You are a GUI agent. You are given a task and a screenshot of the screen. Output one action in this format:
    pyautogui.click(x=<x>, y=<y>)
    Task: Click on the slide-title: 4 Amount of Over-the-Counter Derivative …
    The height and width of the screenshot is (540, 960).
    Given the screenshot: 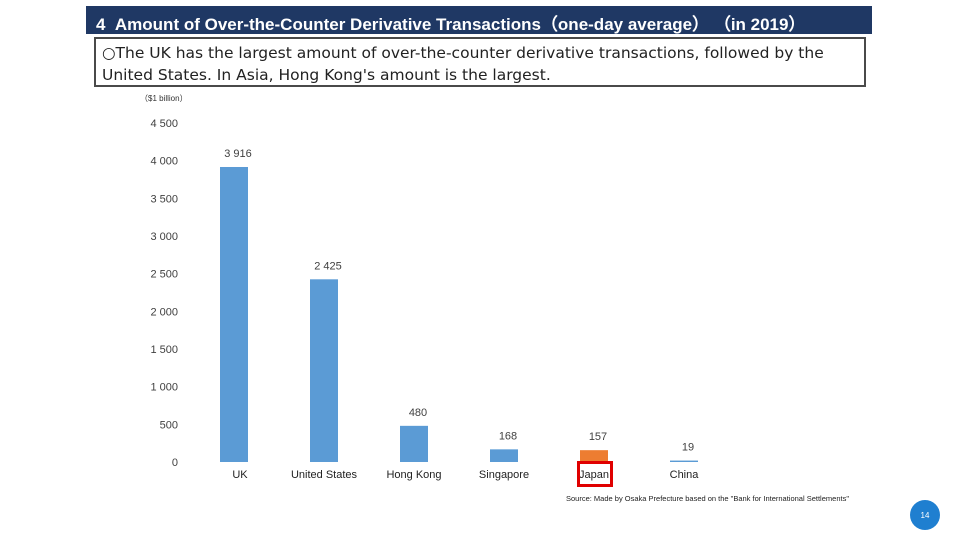 What is the action you would take?
    pyautogui.click(x=479, y=20)
    